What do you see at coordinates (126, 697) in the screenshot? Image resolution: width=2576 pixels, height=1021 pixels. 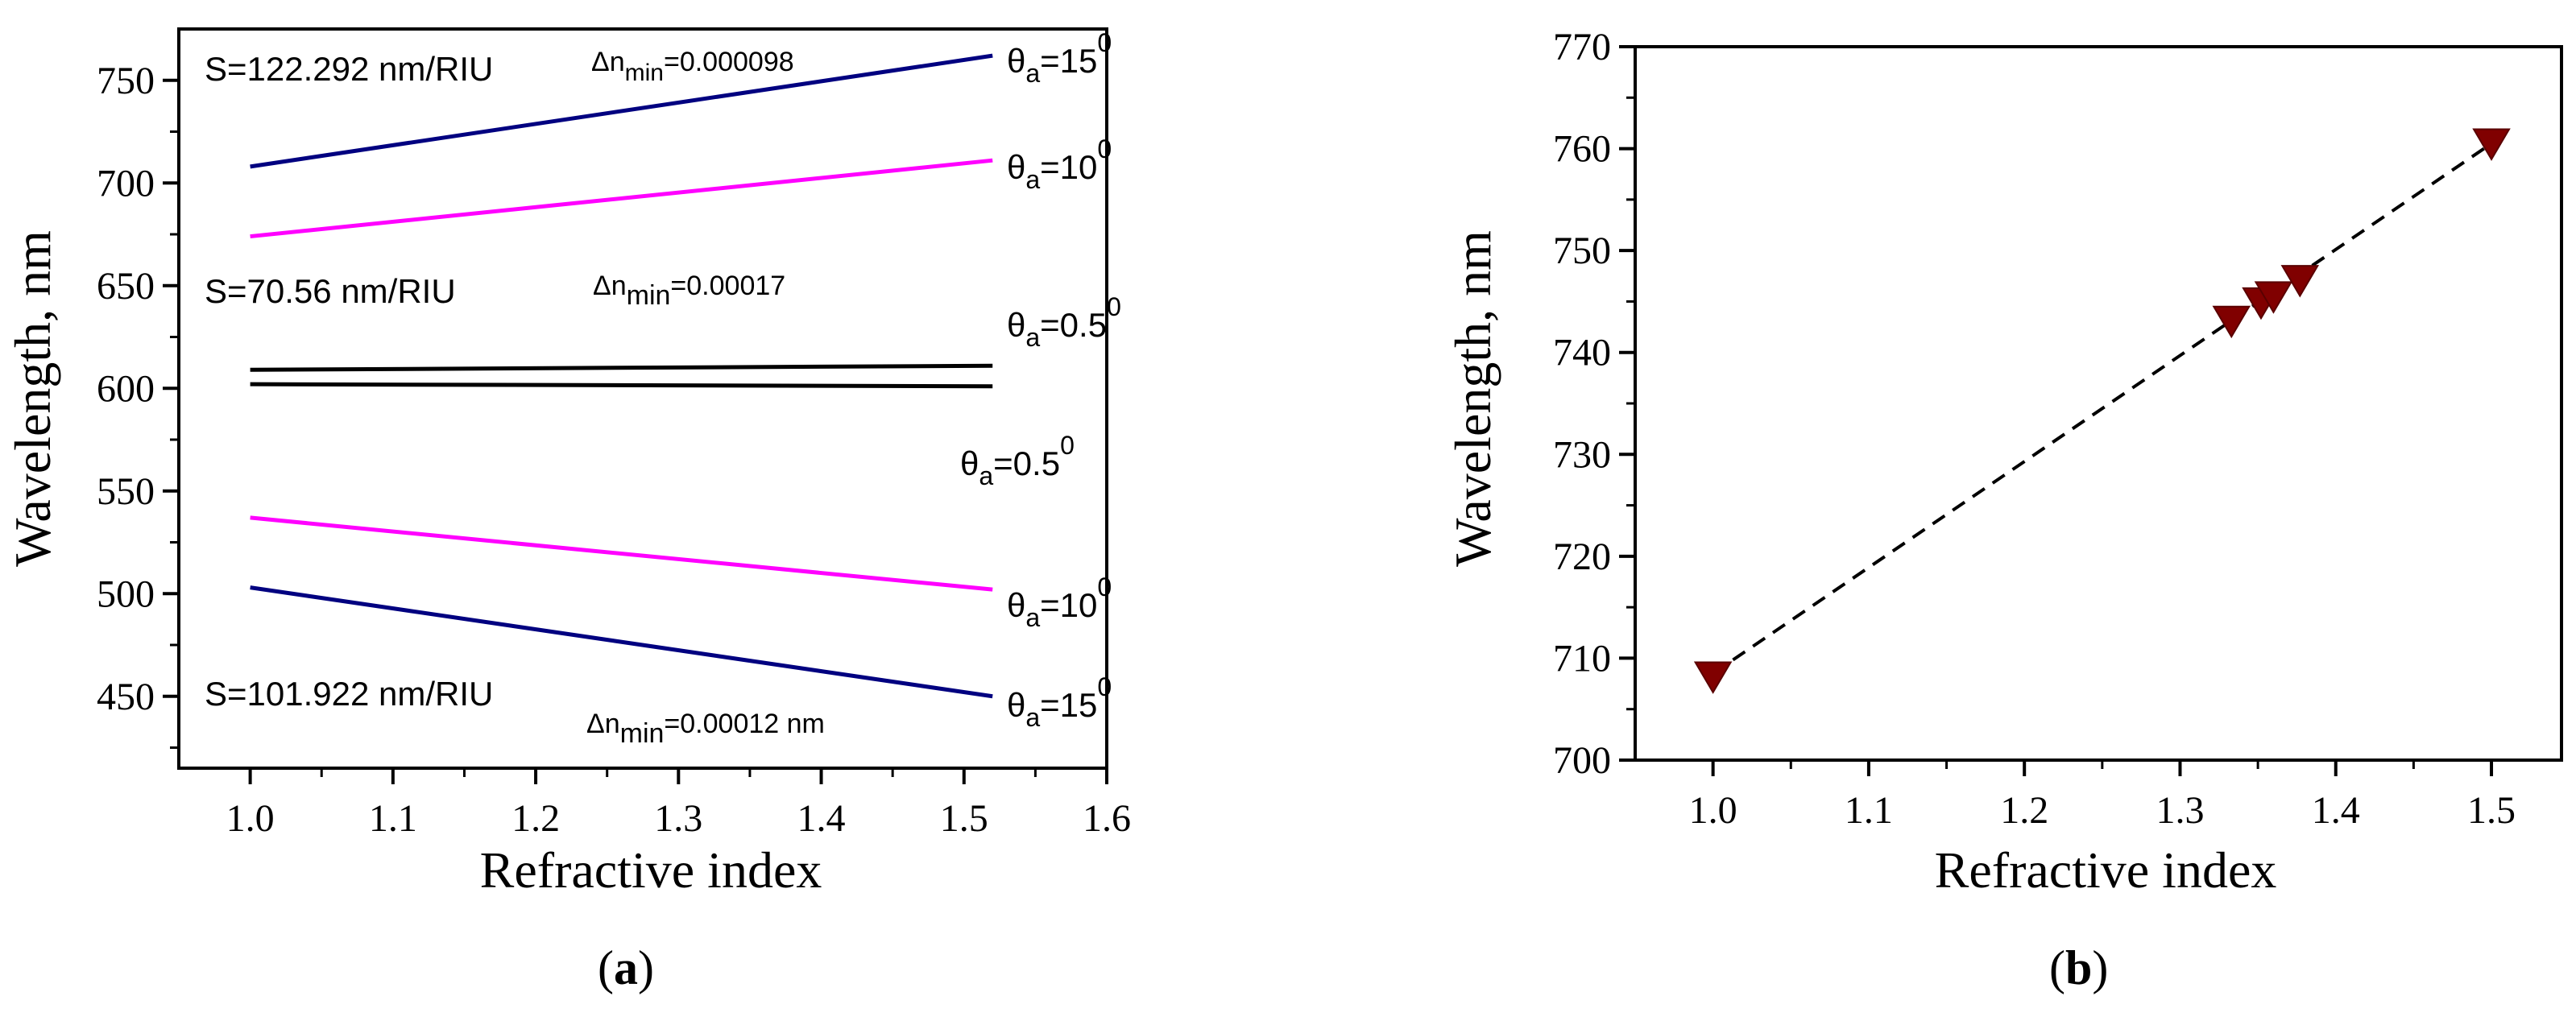 I see `chart-a-y-tick-label: 450` at bounding box center [126, 697].